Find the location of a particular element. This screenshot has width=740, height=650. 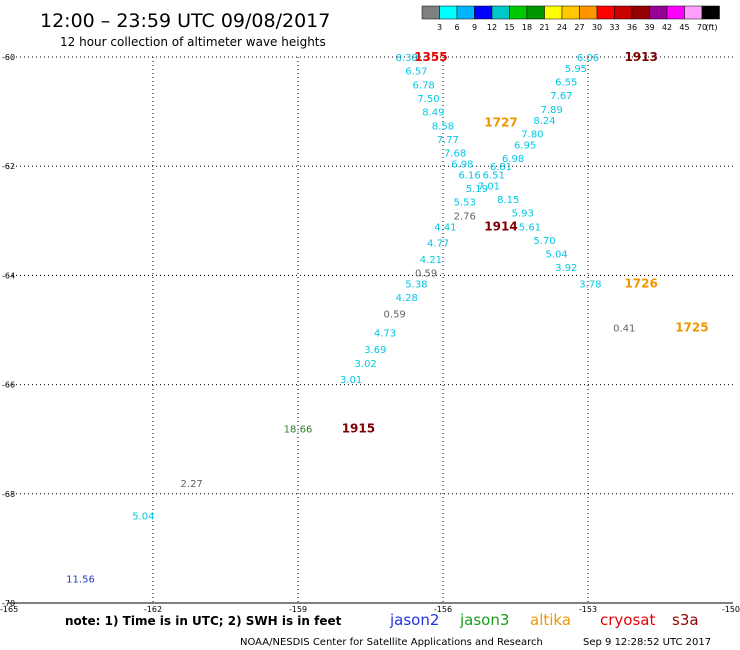

pass-time-label: 1355 is located at coordinates (430, 57).